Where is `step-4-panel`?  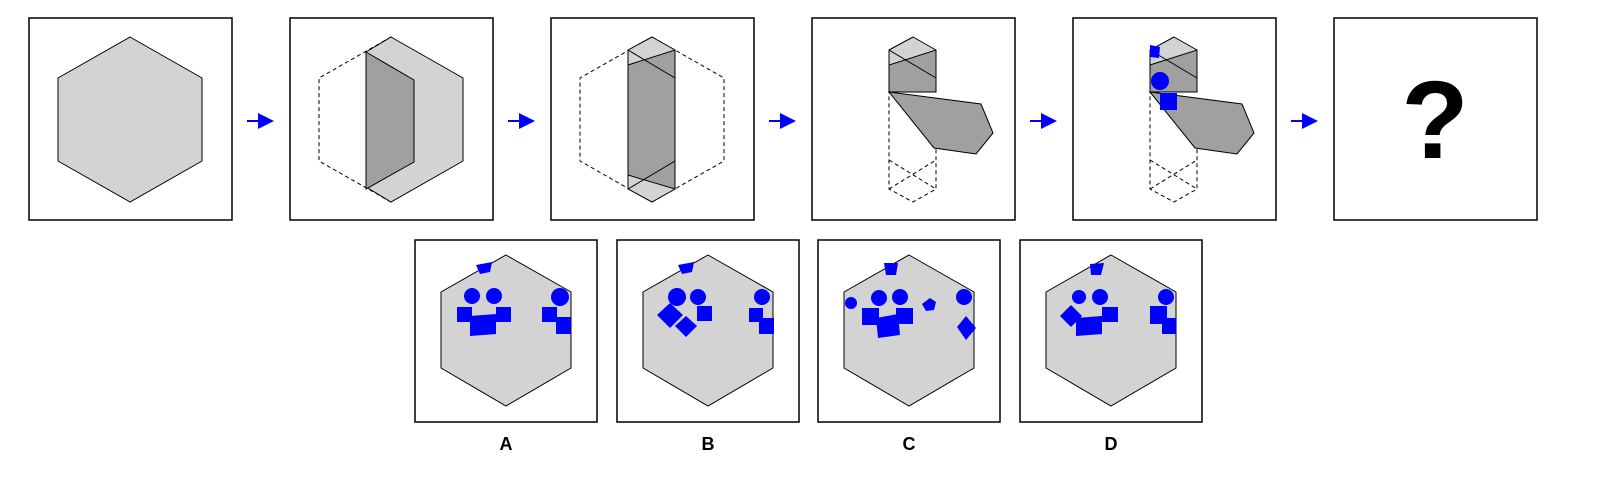
step-4-panel is located at coordinates (913, 119).